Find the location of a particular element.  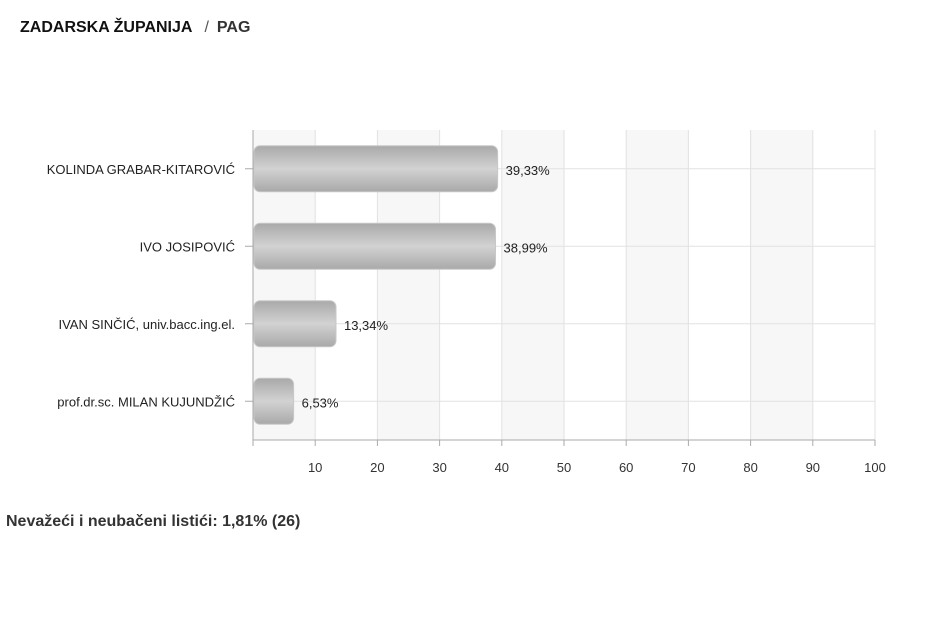

x-tick-label: 70 is located at coordinates (688, 467).